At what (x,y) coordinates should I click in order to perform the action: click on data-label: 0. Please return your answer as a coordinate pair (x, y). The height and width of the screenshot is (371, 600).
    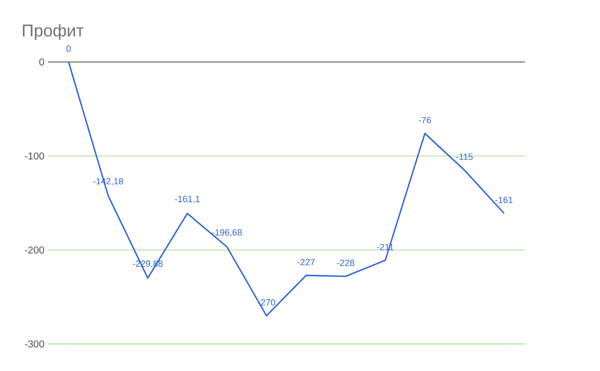
    Looking at the image, I should click on (68, 48).